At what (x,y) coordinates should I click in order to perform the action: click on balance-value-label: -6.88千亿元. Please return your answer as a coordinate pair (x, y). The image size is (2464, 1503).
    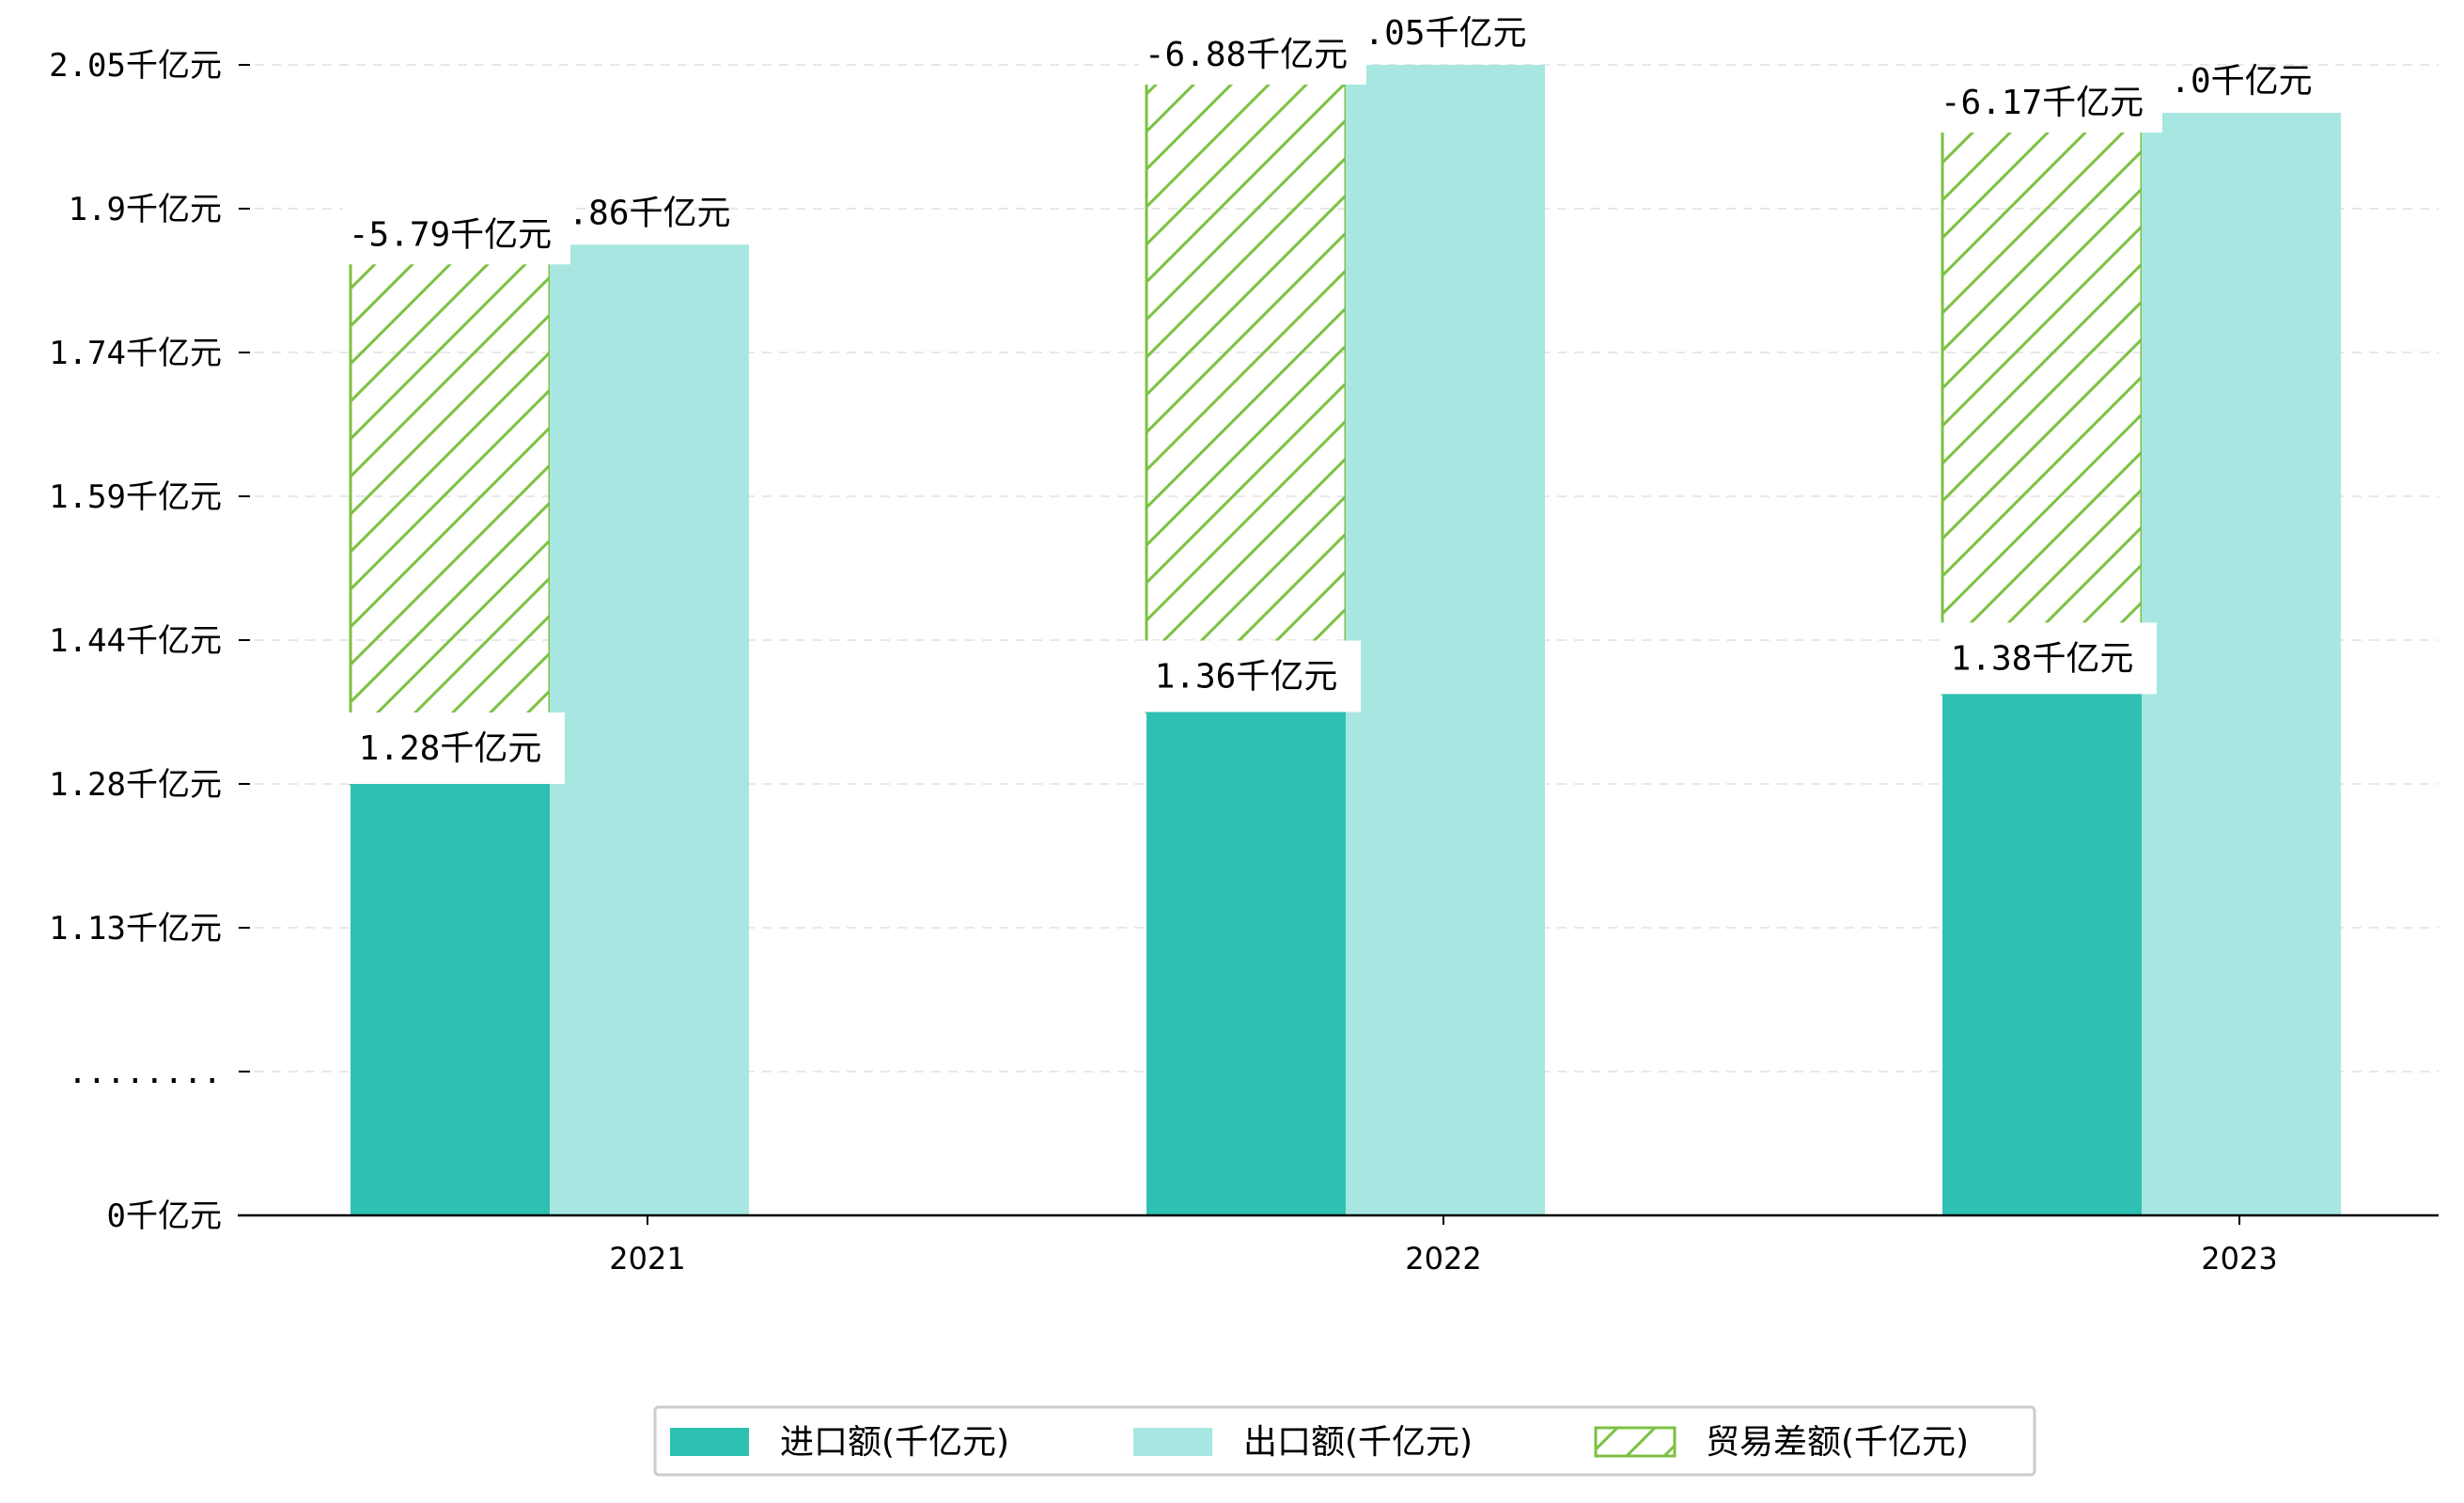
    Looking at the image, I should click on (1246, 55).